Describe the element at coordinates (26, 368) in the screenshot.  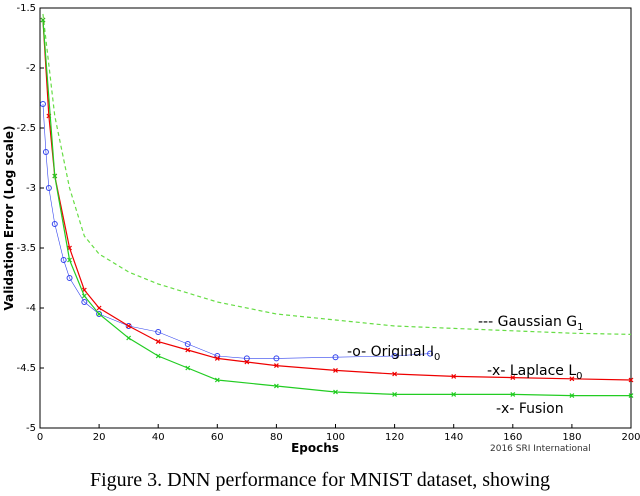
I see `y-tick-label: -4.5` at that location.